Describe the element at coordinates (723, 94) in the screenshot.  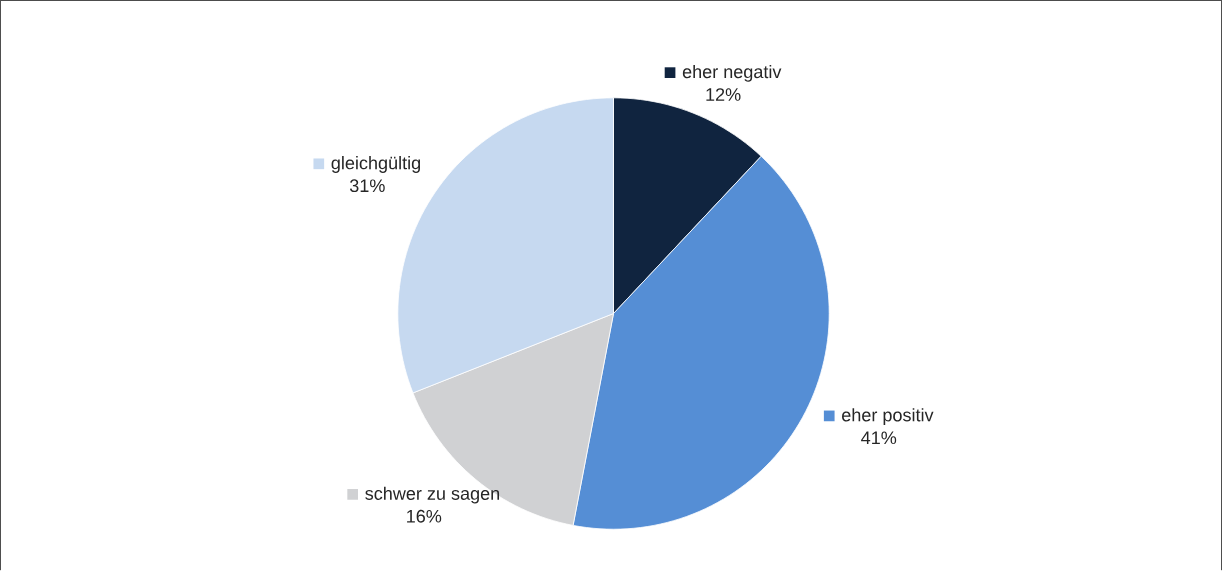
I see `data-label: 12%` at that location.